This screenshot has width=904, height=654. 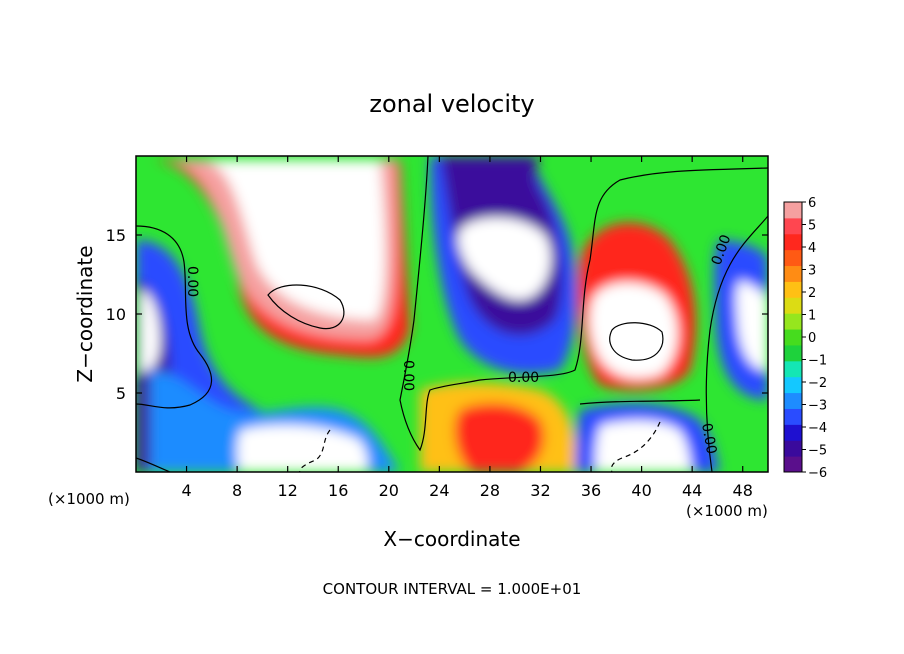 I want to click on x-tick-label: 12, so click(x=288, y=490).